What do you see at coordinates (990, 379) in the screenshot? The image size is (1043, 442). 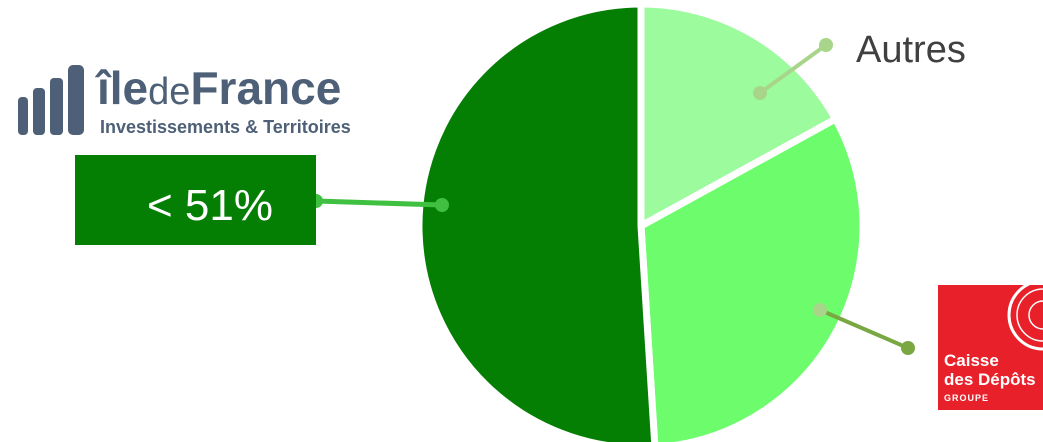 I see `cdc-line2: des Dépôts` at bounding box center [990, 379].